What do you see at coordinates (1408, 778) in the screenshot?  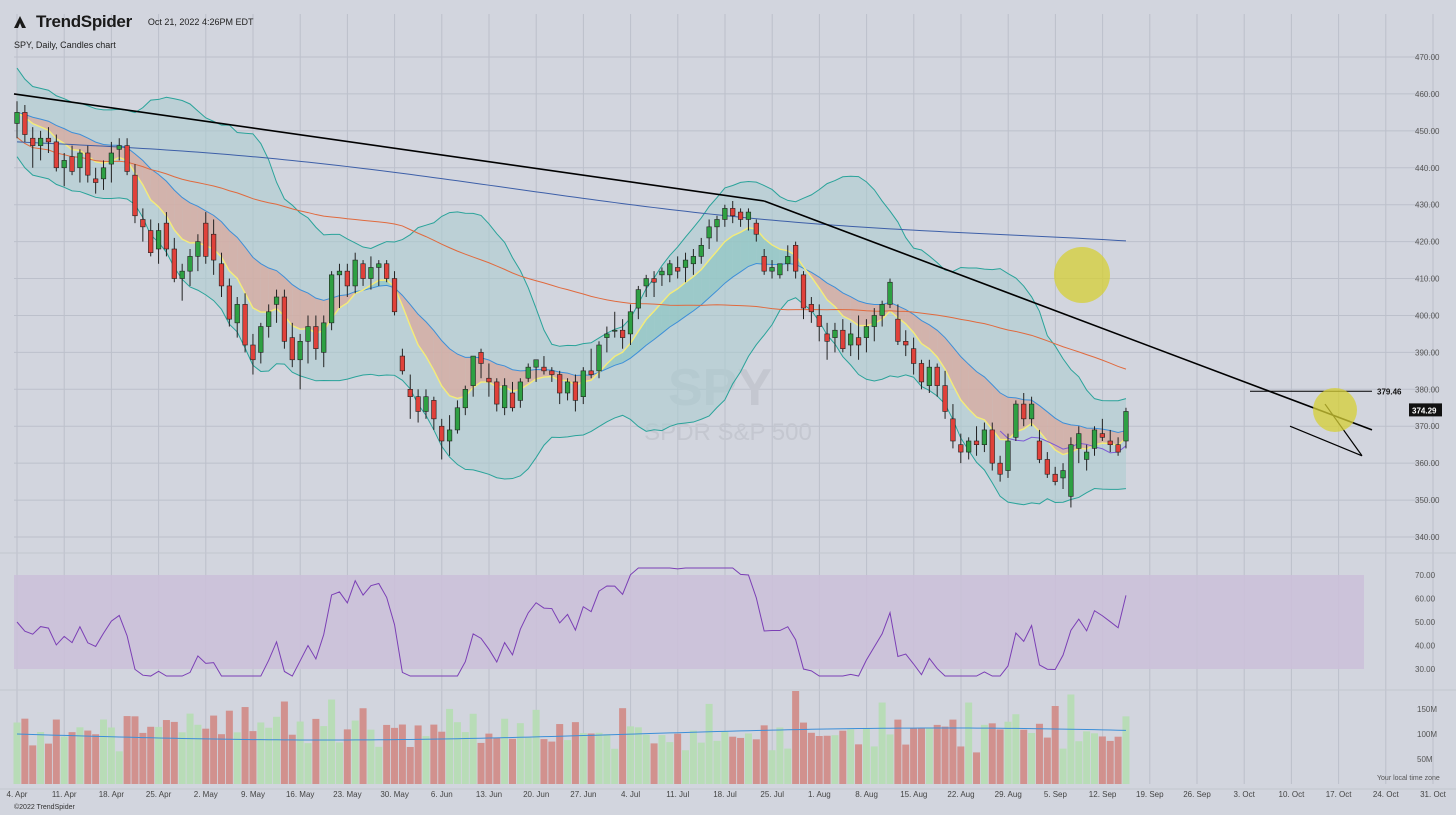 I see `timezone-note: Your local time zone` at bounding box center [1408, 778].